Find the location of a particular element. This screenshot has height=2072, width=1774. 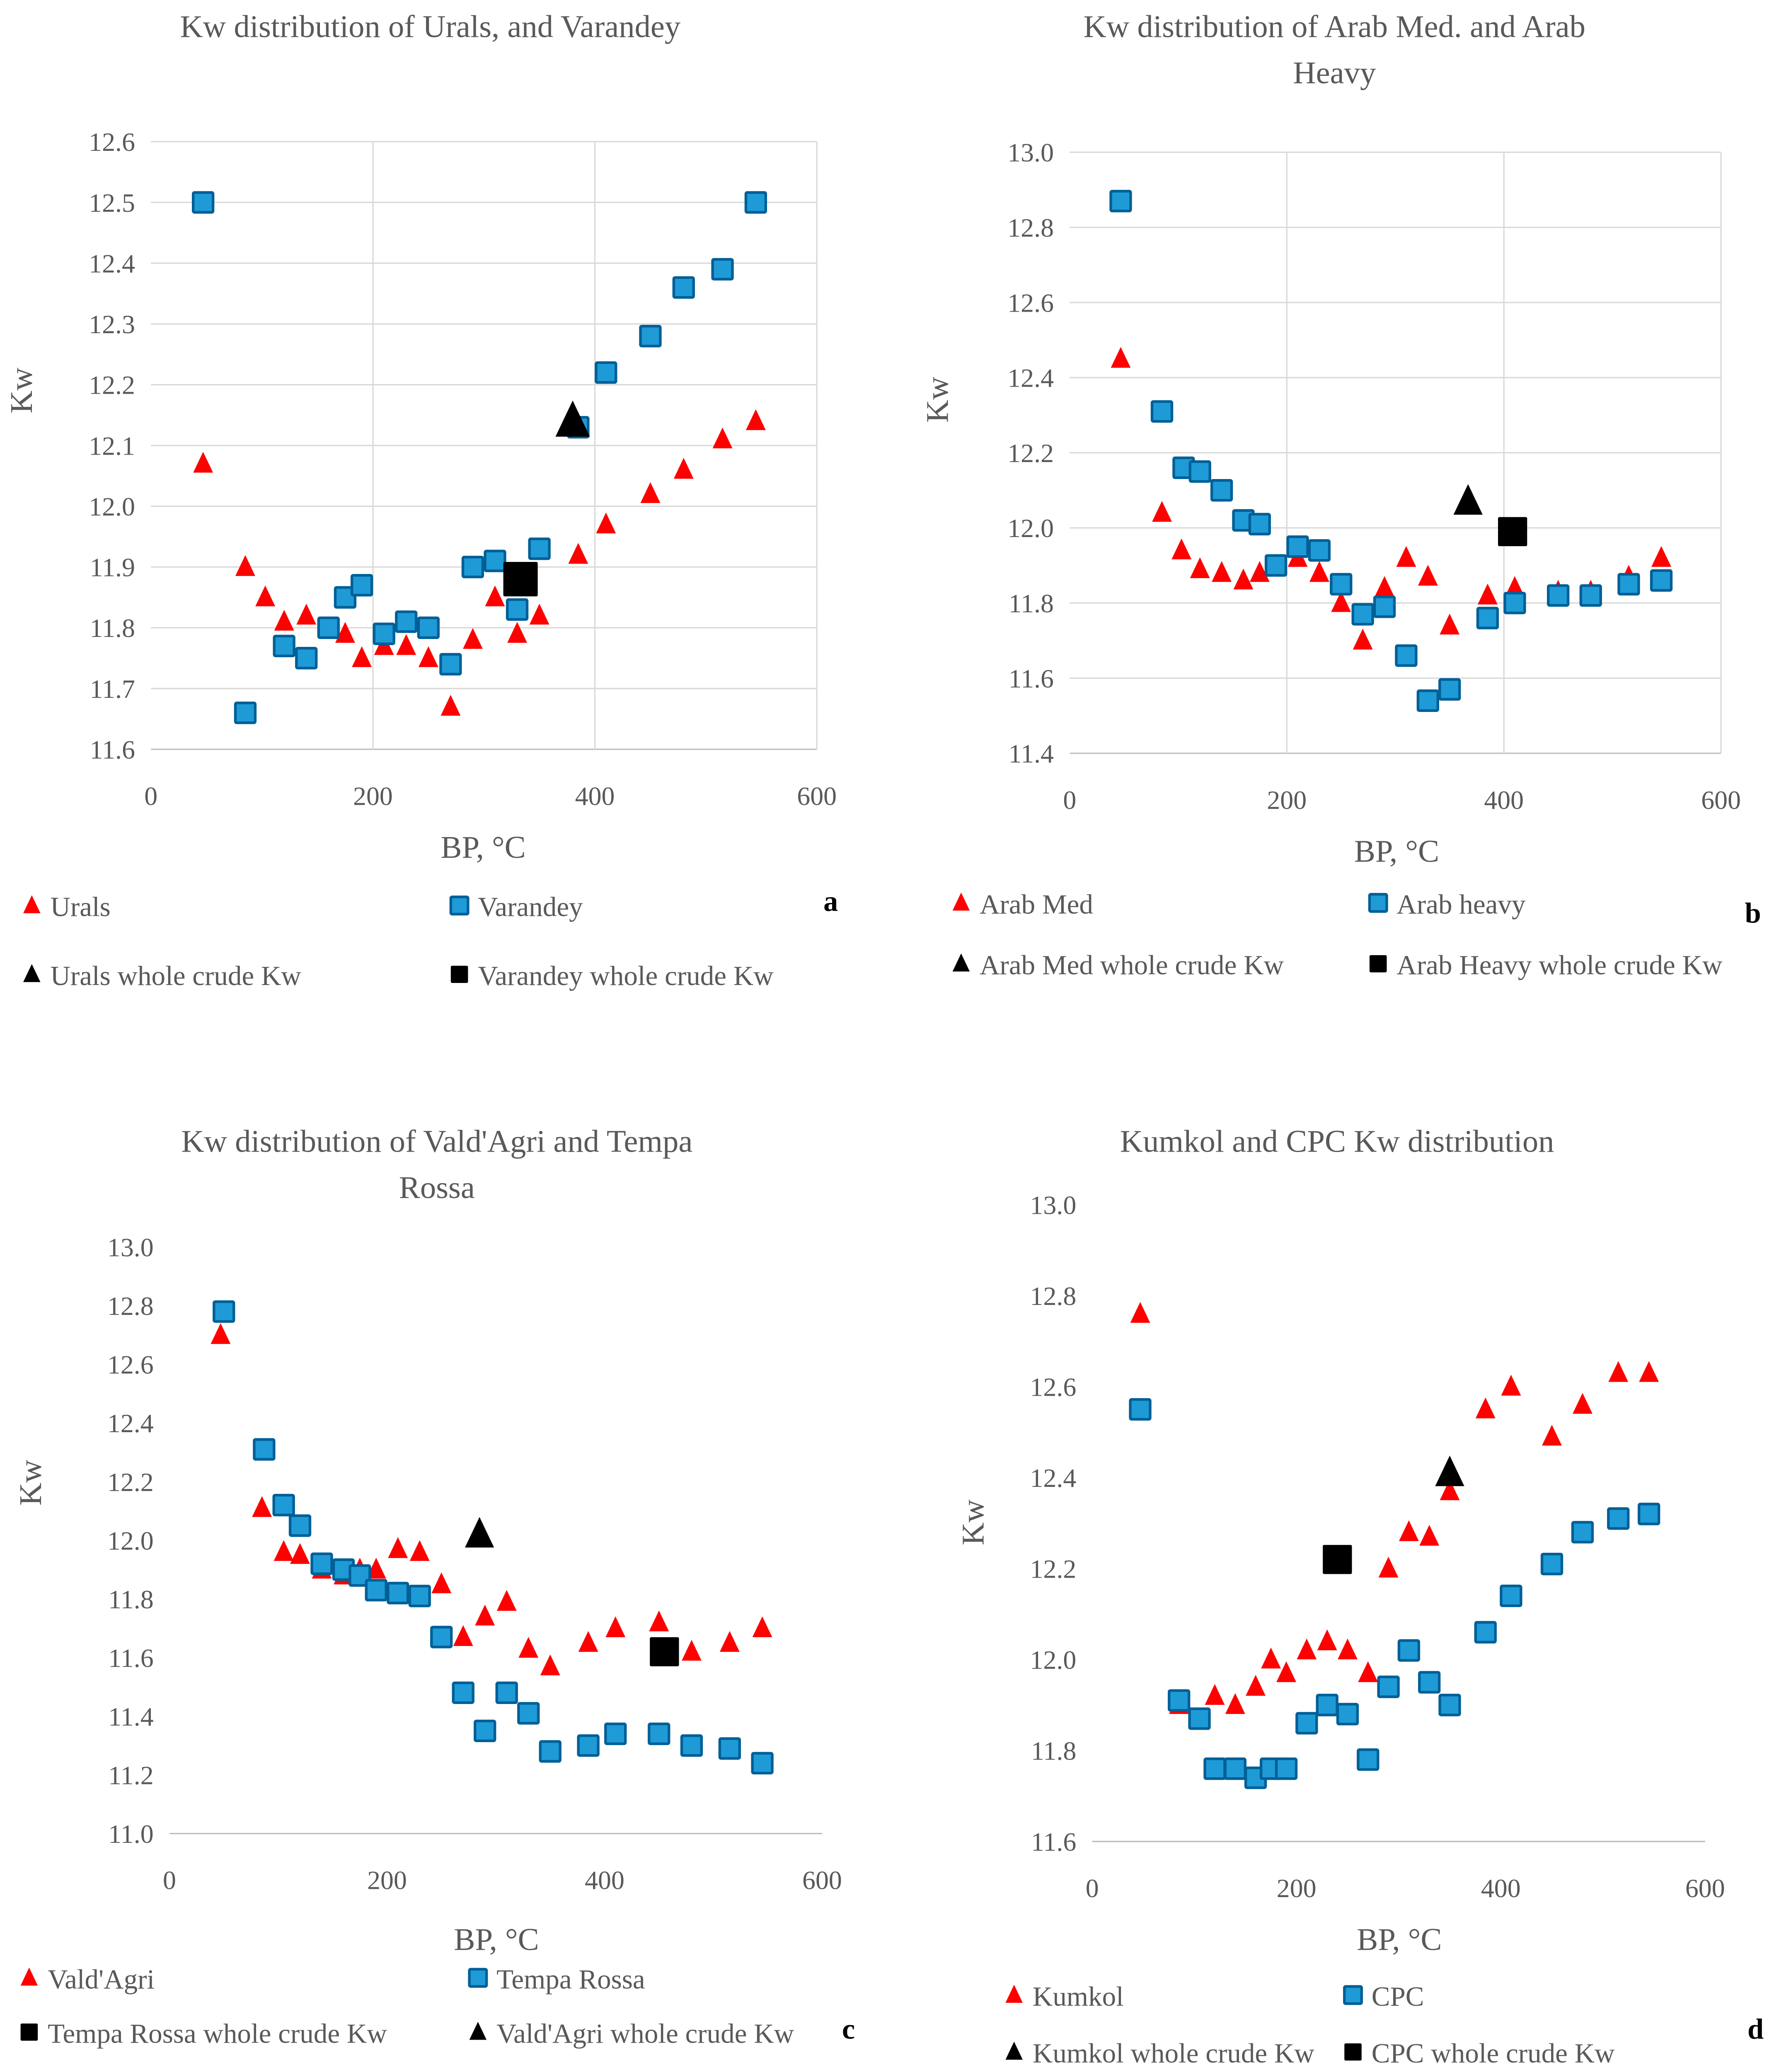

legend-item: Vald'Agri whole crude Kw is located at coordinates (631, 2033).